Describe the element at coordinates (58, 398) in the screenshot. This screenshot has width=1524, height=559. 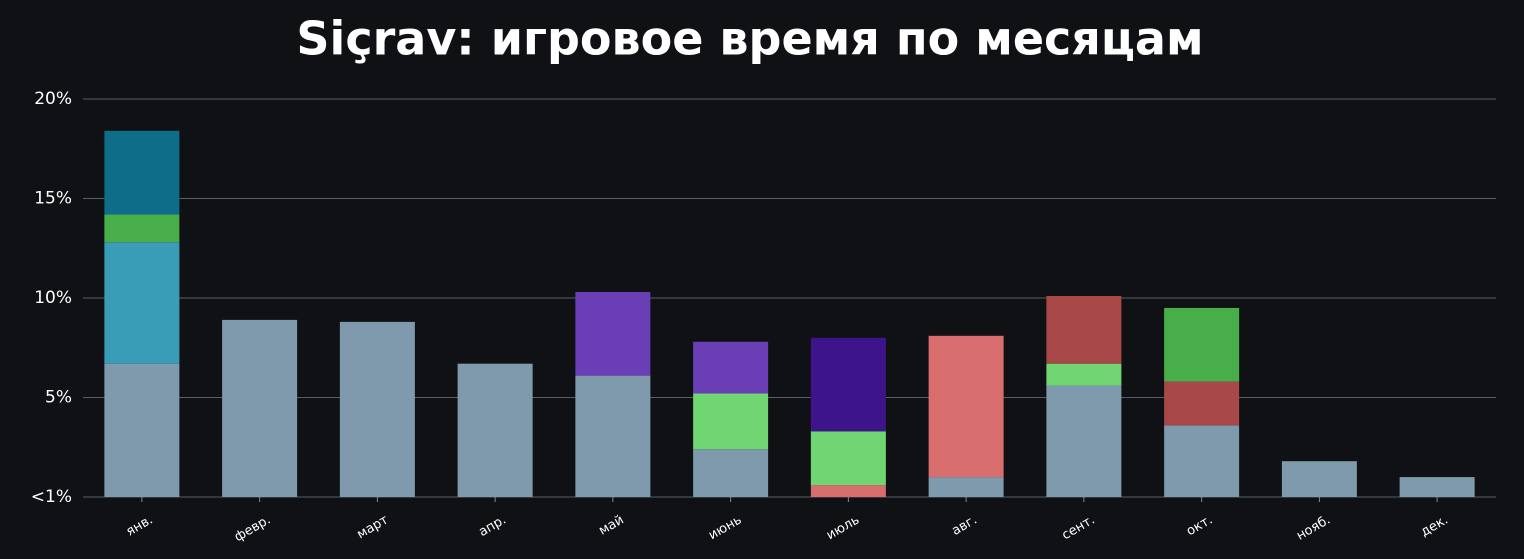
I see `y-tick-label: 5%` at that location.